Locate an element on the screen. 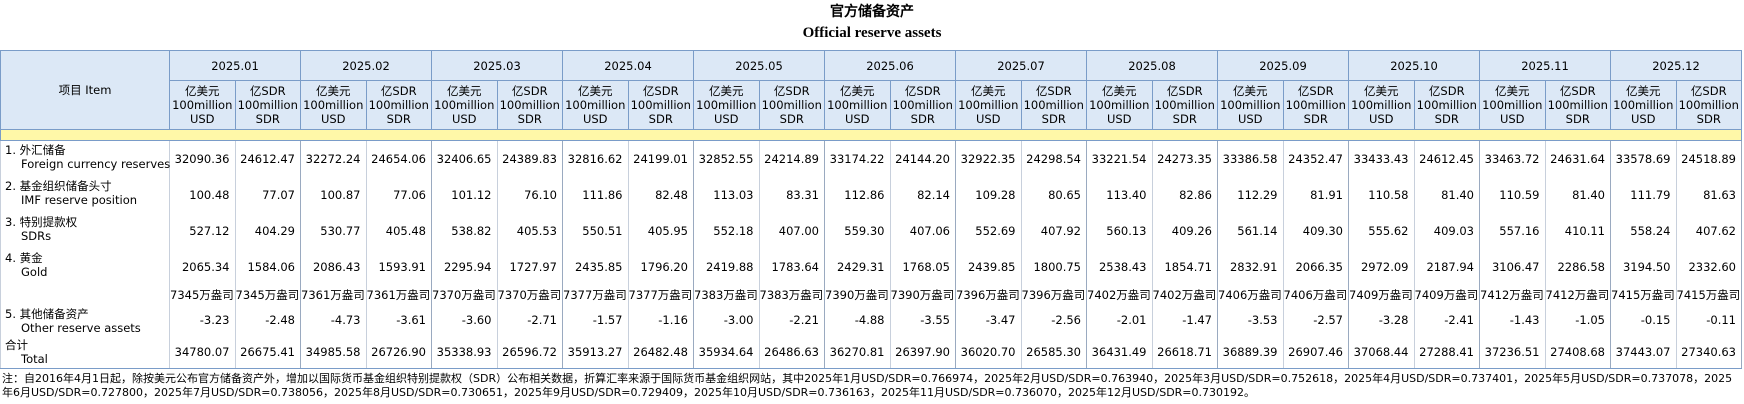 Image resolution: width=1744 pixels, height=404 pixels. value-cell: 7383万盎司 is located at coordinates (791, 294).